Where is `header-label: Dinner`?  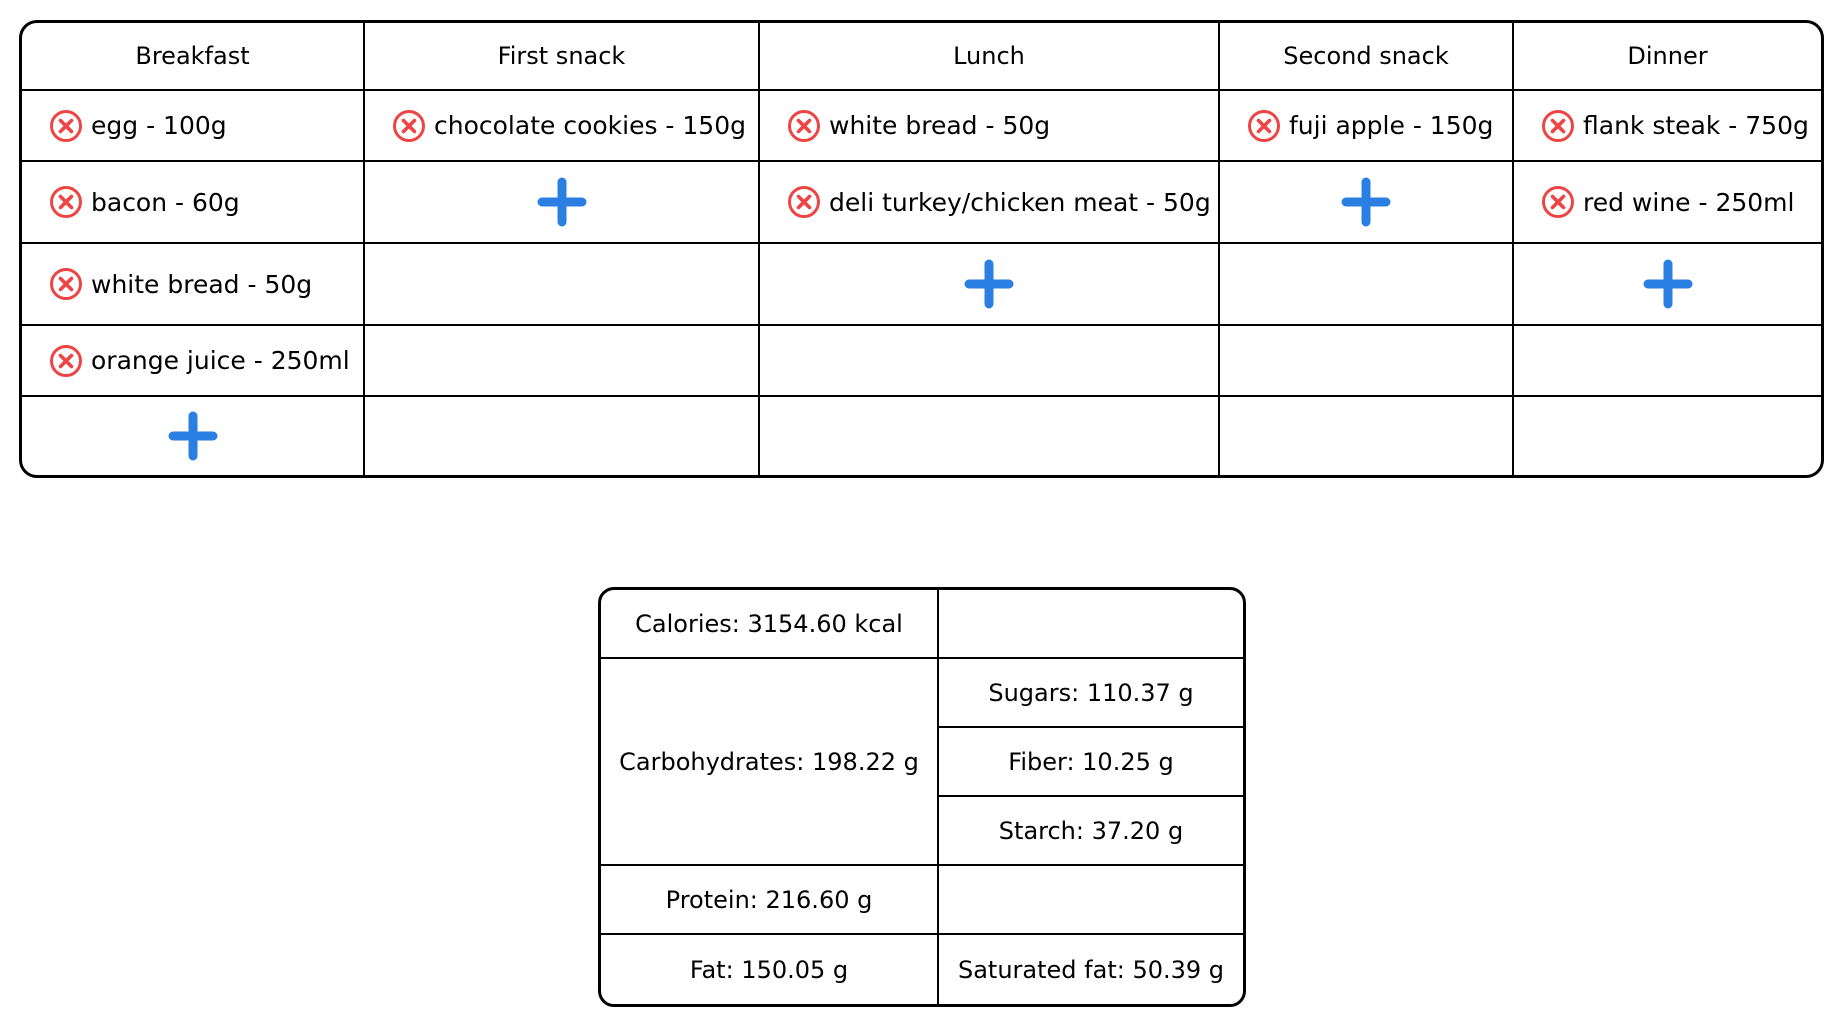 header-label: Dinner is located at coordinates (1667, 56).